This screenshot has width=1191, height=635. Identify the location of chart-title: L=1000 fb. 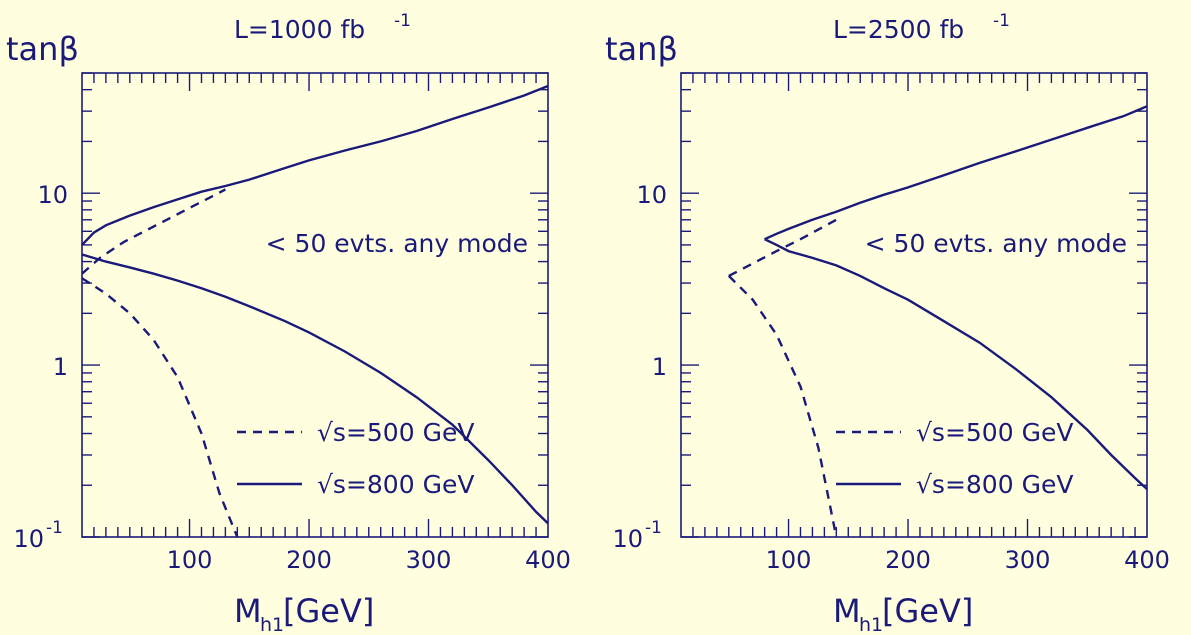
(299, 29).